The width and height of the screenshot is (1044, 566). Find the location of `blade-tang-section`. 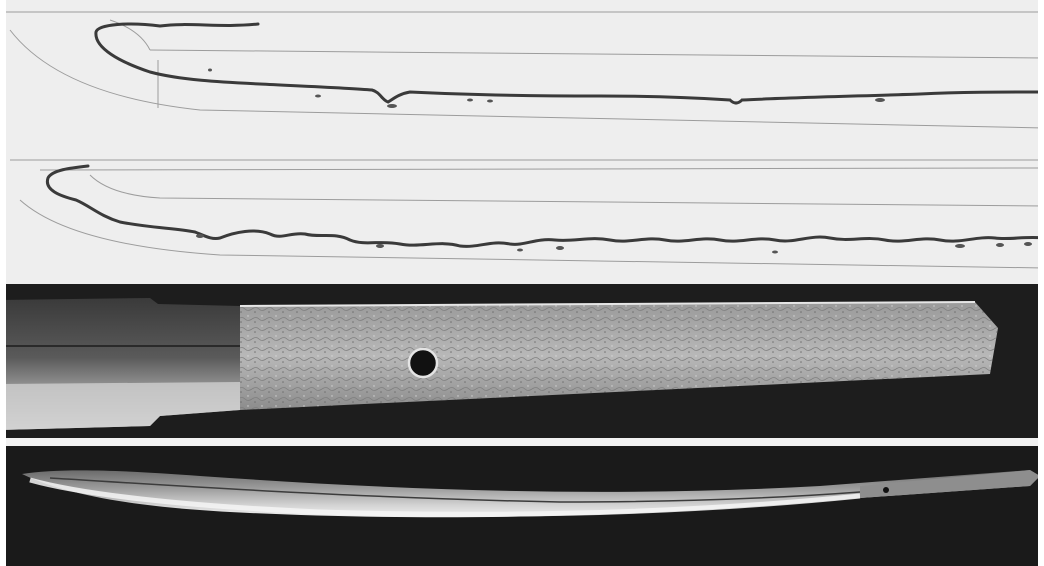

blade-tang-section is located at coordinates (950, 484).